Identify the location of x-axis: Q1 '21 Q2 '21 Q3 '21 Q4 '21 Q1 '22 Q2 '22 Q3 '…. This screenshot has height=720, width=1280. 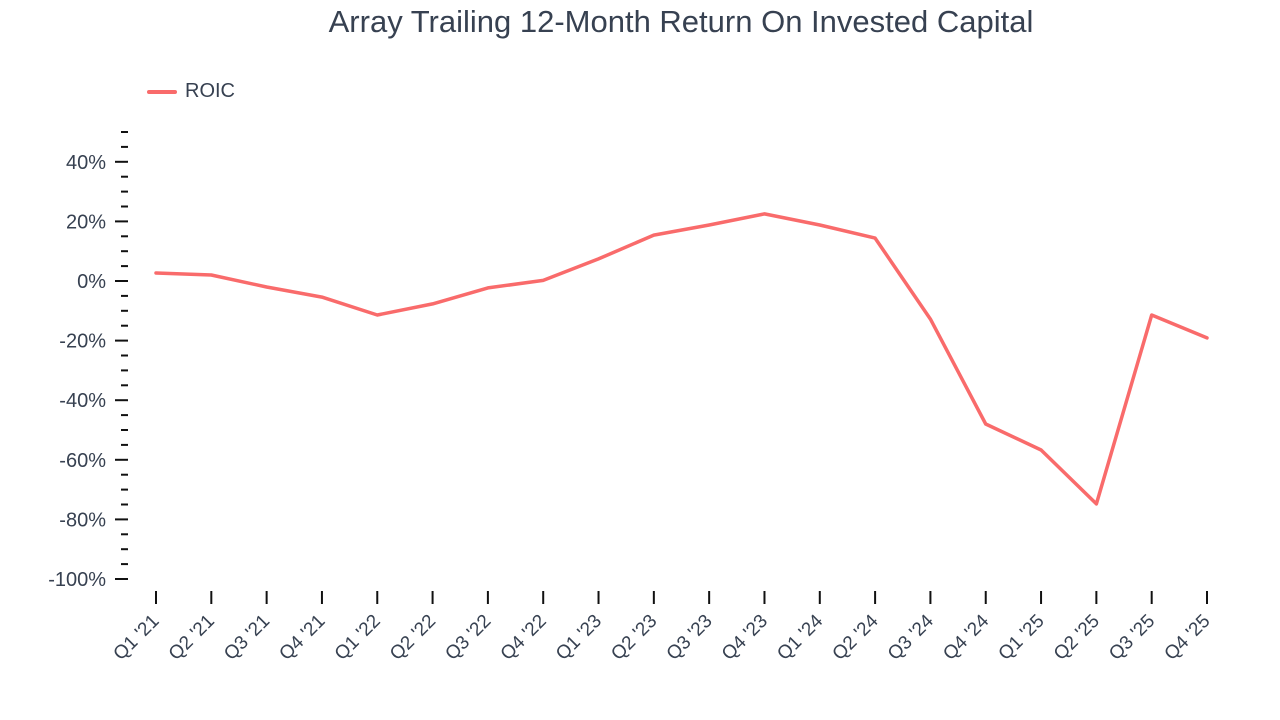
(662, 628).